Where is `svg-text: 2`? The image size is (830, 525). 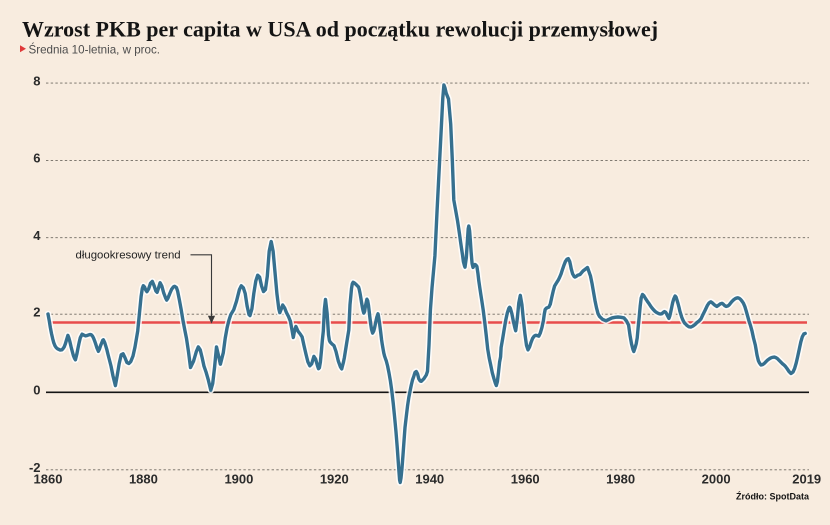 svg-text: 2 is located at coordinates (36, 311).